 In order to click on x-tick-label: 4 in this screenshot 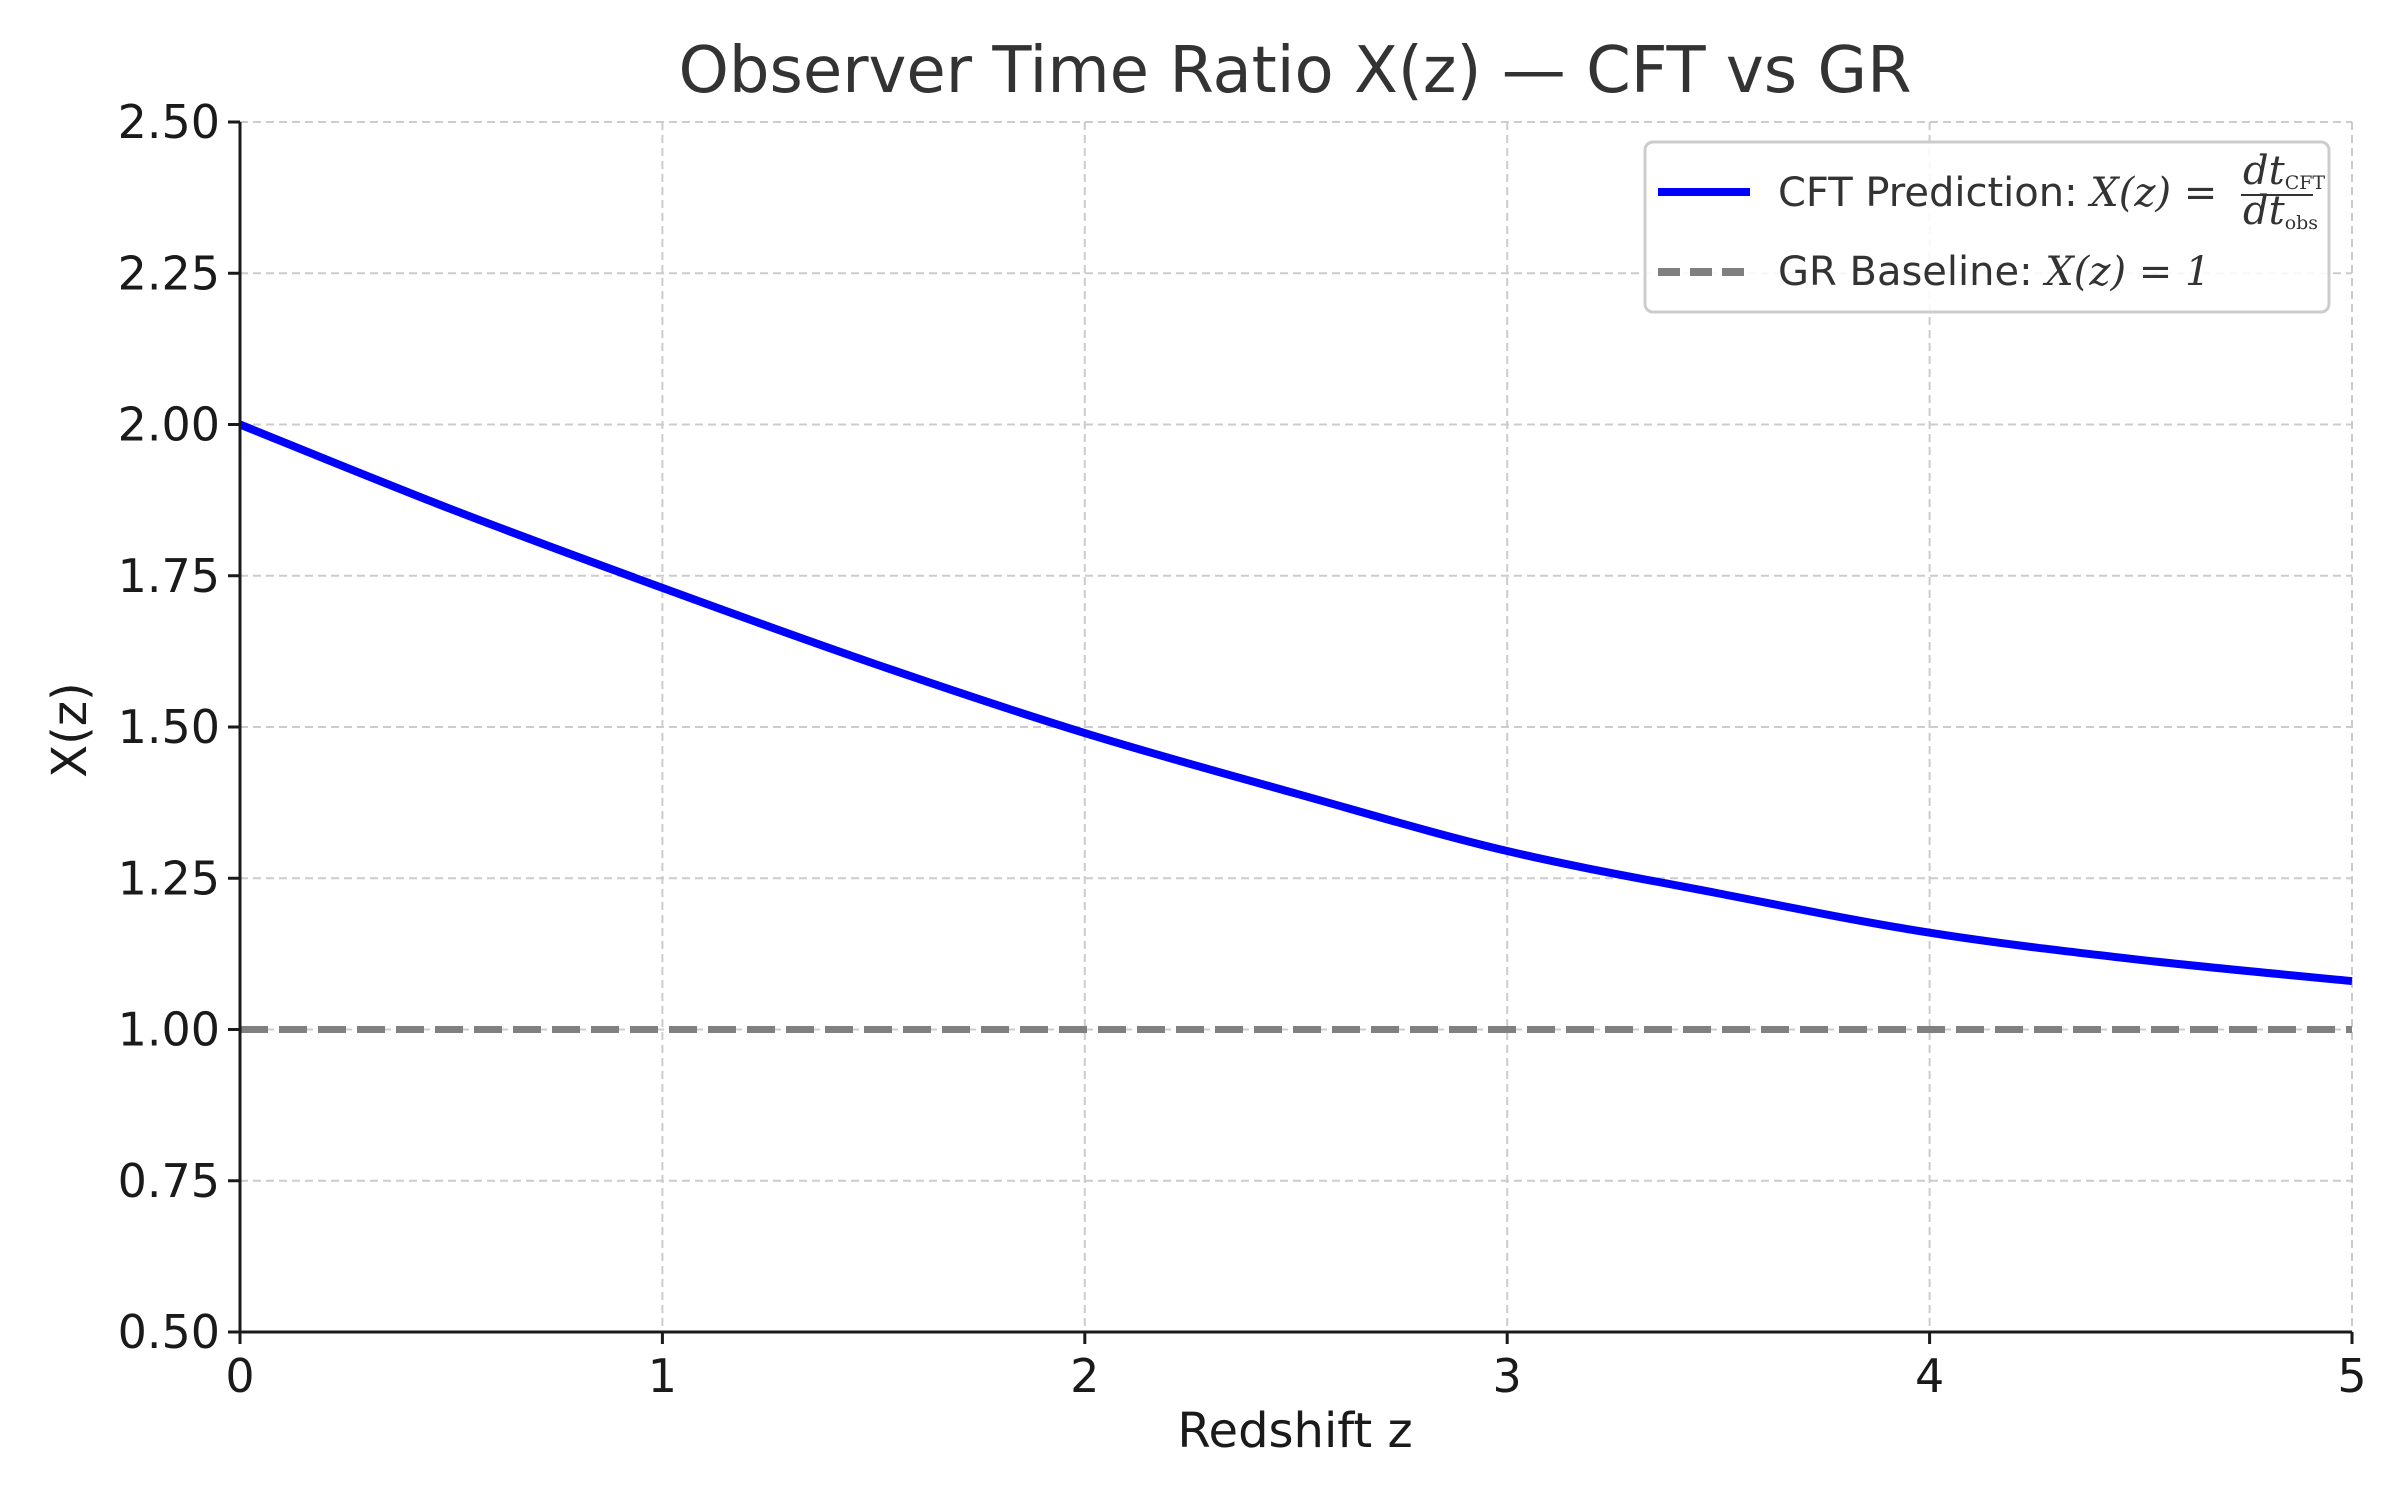, I will do `click(1929, 1376)`.